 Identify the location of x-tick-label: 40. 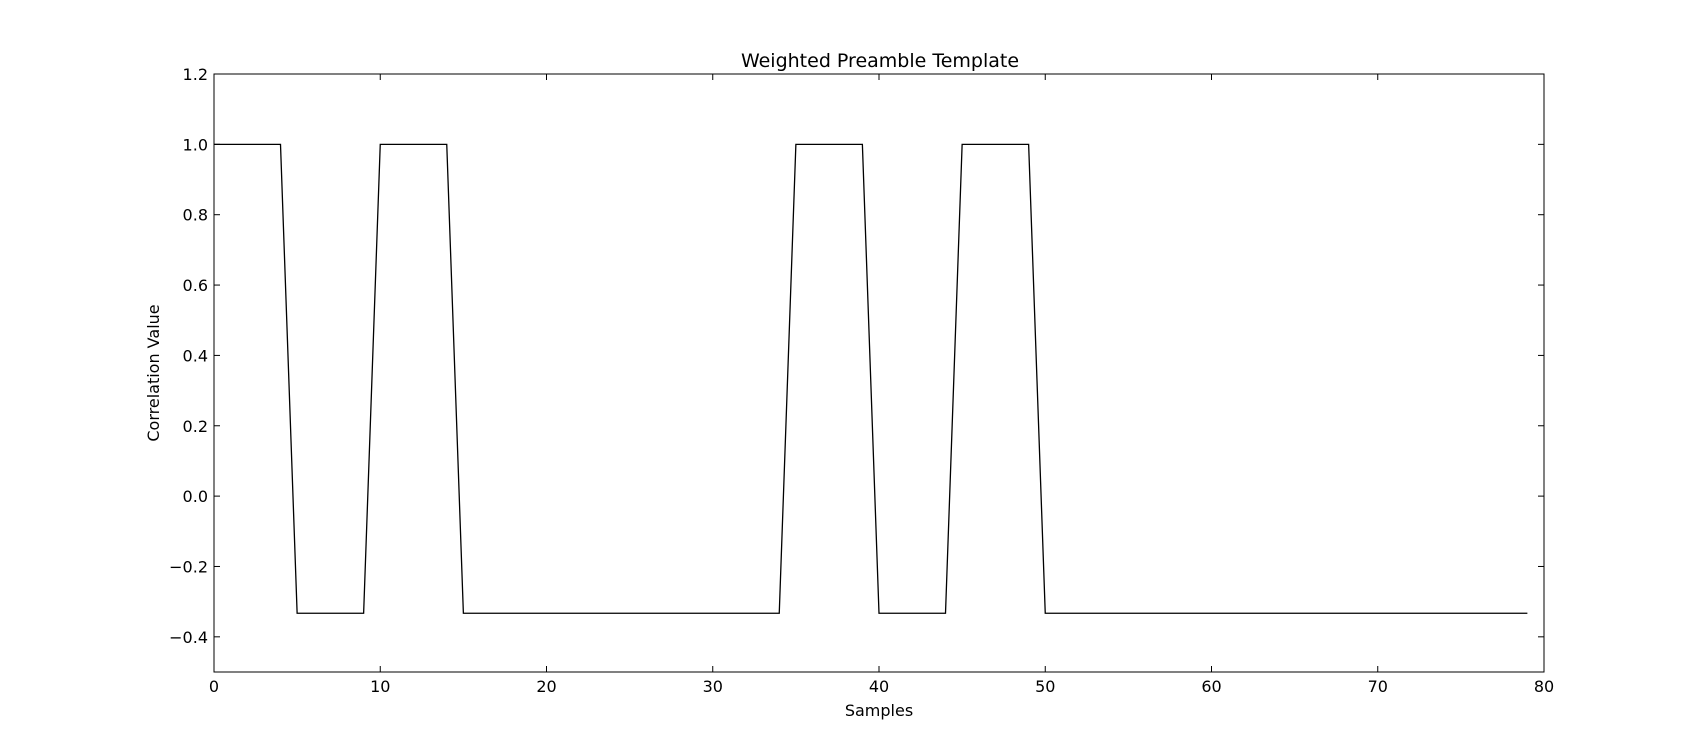
(879, 686).